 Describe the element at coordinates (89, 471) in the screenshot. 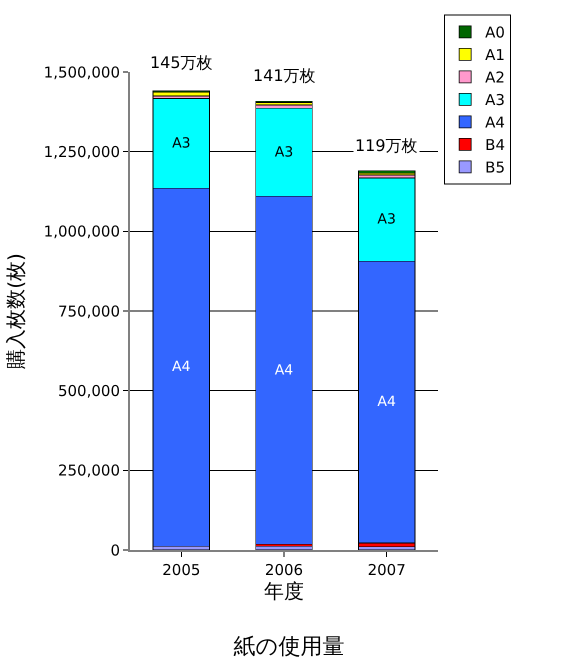

I see `y-tick-label: 250,000` at that location.